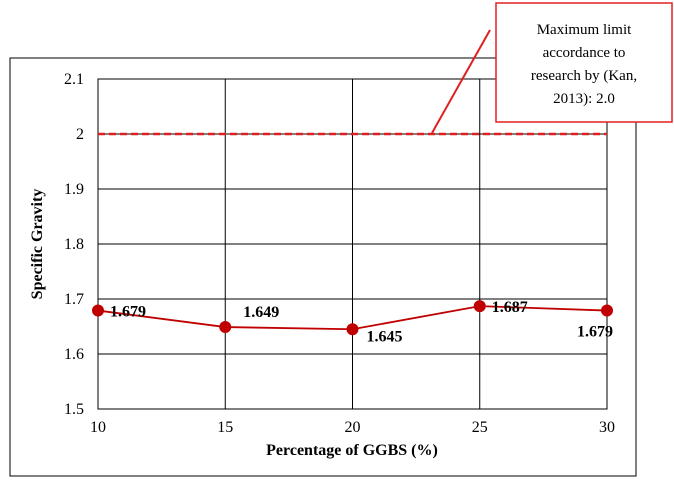 Image resolution: width=674 pixels, height=484 pixels. What do you see at coordinates (385, 336) in the screenshot?
I see `data-label: 1.645` at bounding box center [385, 336].